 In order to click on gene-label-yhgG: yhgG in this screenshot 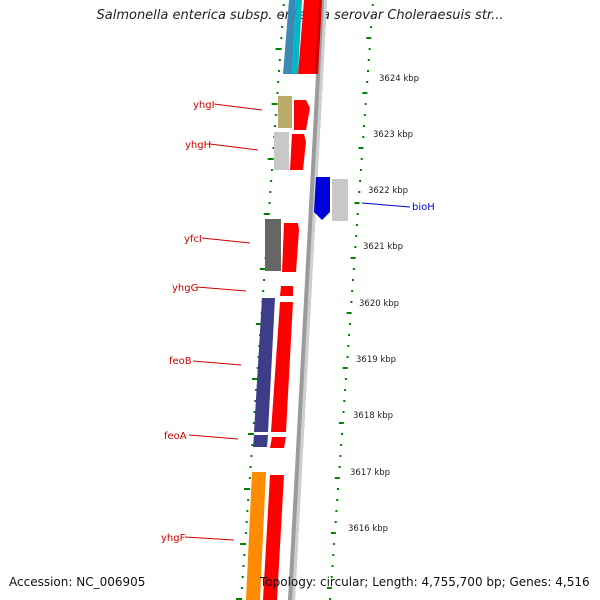, I will do `click(185, 288)`.